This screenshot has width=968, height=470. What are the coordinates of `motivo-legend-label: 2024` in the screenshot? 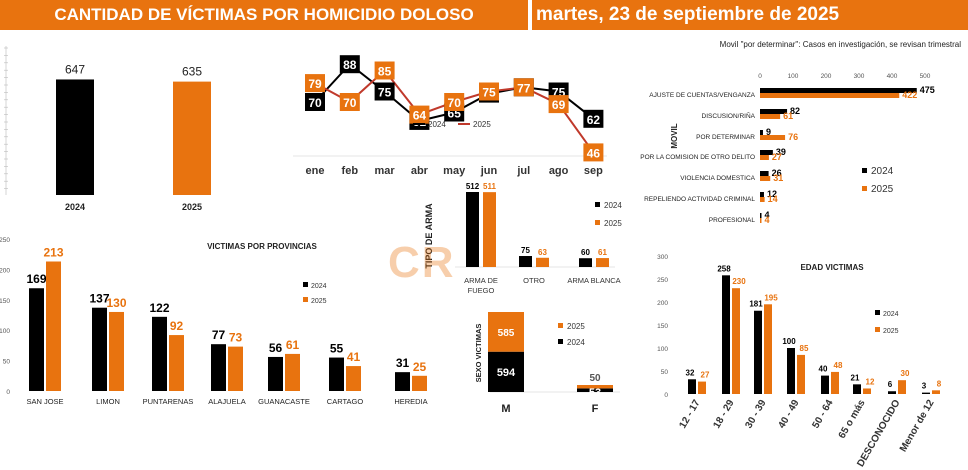 It's located at (882, 171).